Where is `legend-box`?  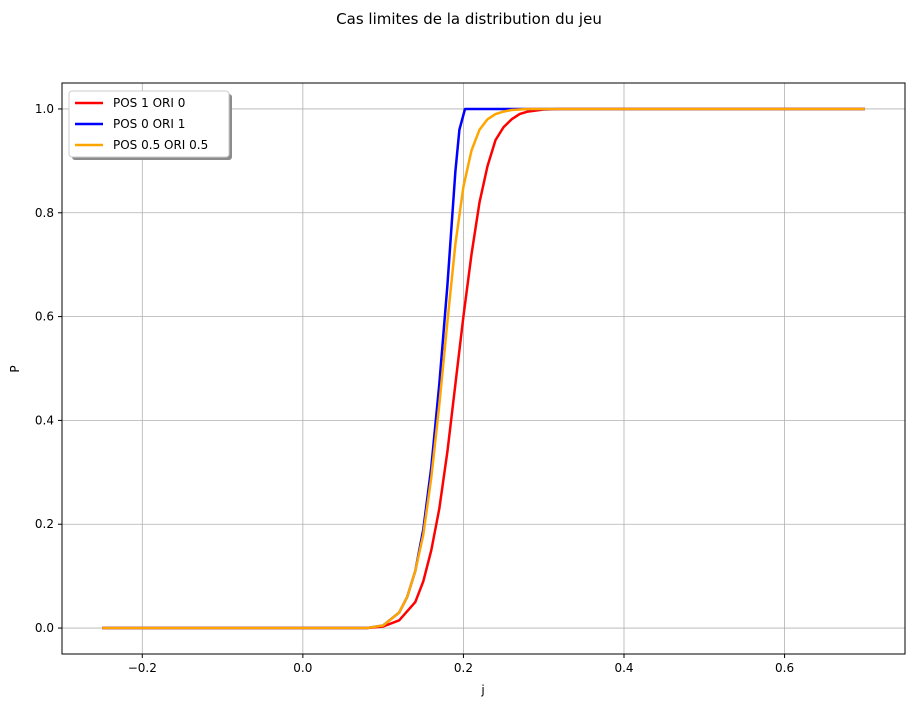
legend-box is located at coordinates (149, 124).